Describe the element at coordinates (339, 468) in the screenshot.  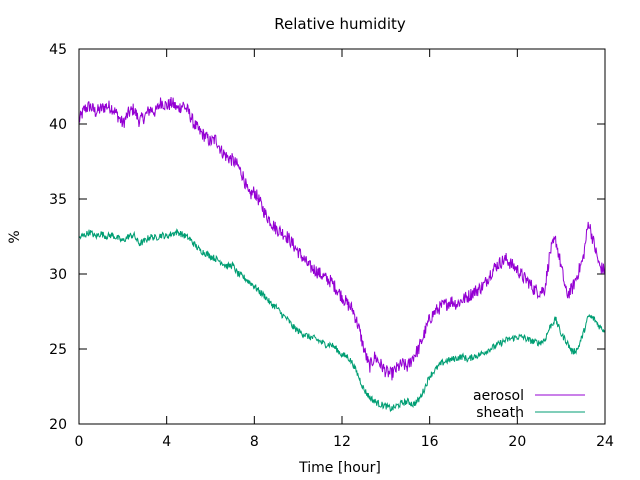
I see `x-axis-label: Time [hour]` at that location.